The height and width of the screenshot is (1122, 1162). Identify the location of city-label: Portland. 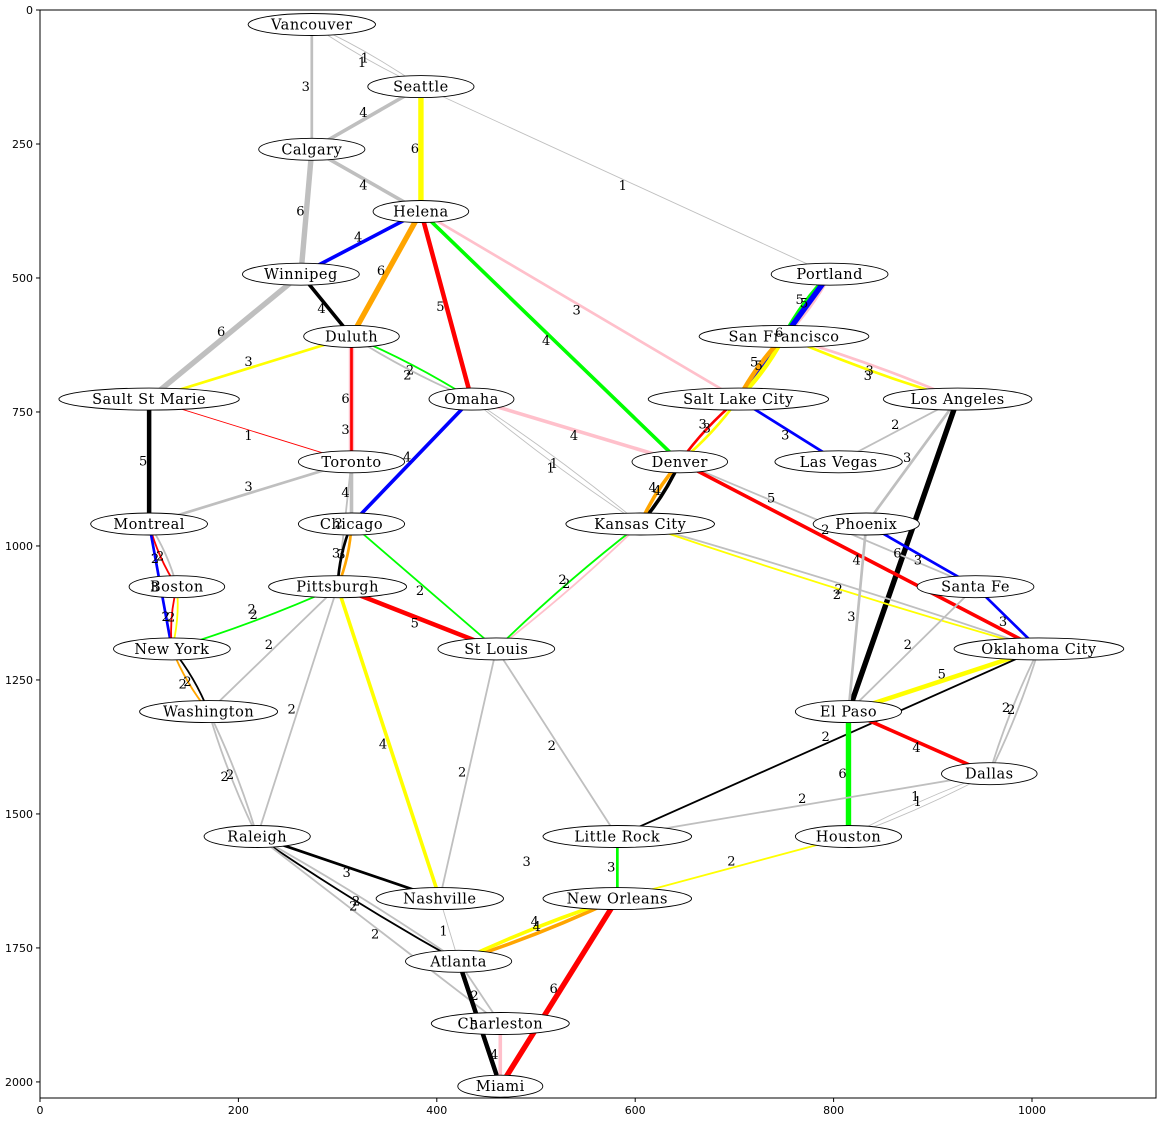
(829, 275).